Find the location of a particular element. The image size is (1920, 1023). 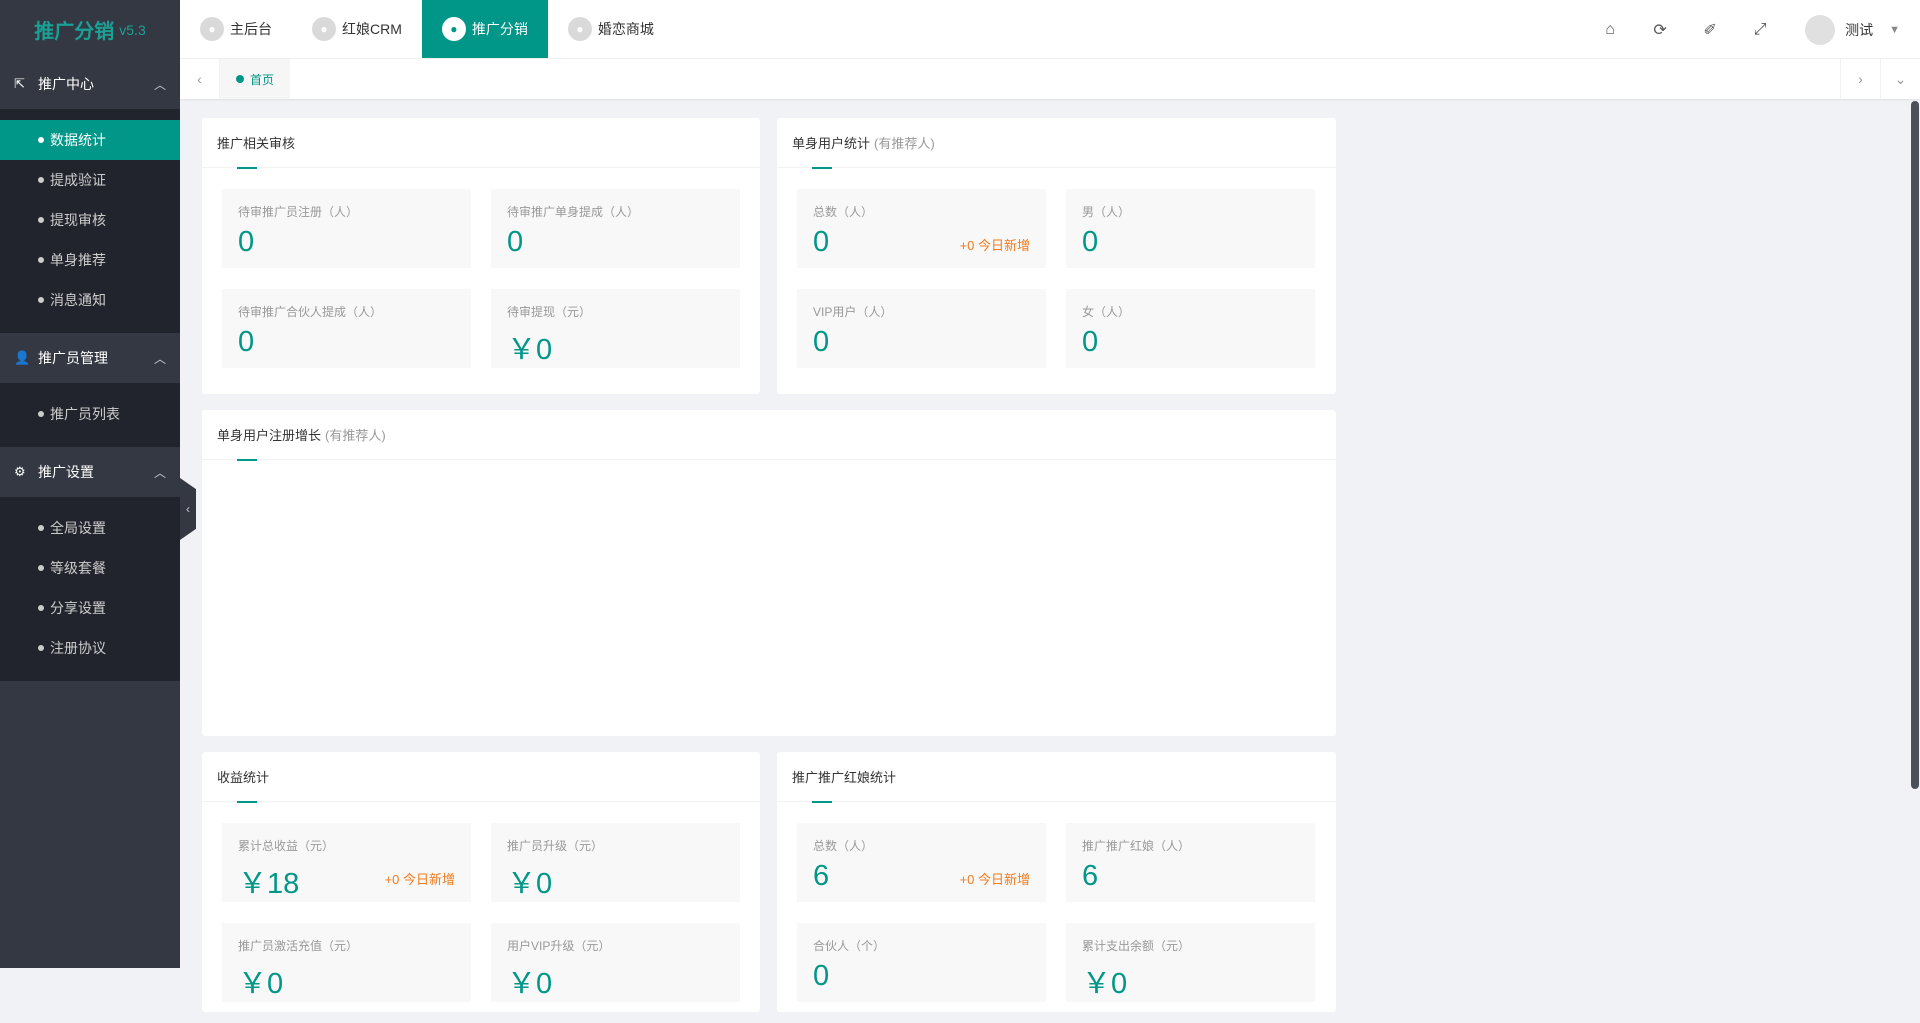

sidebar-group: ⇱ 推广中心 ︿ is located at coordinates (90, 84).